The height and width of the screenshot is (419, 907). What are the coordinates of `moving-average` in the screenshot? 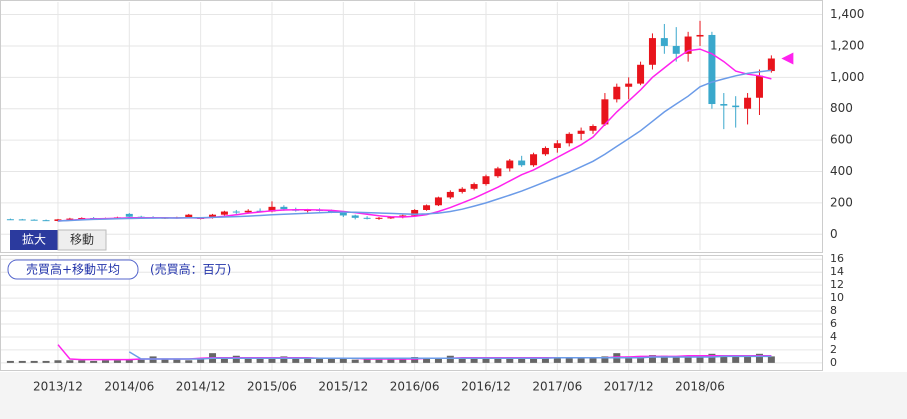 It's located at (450, 355).